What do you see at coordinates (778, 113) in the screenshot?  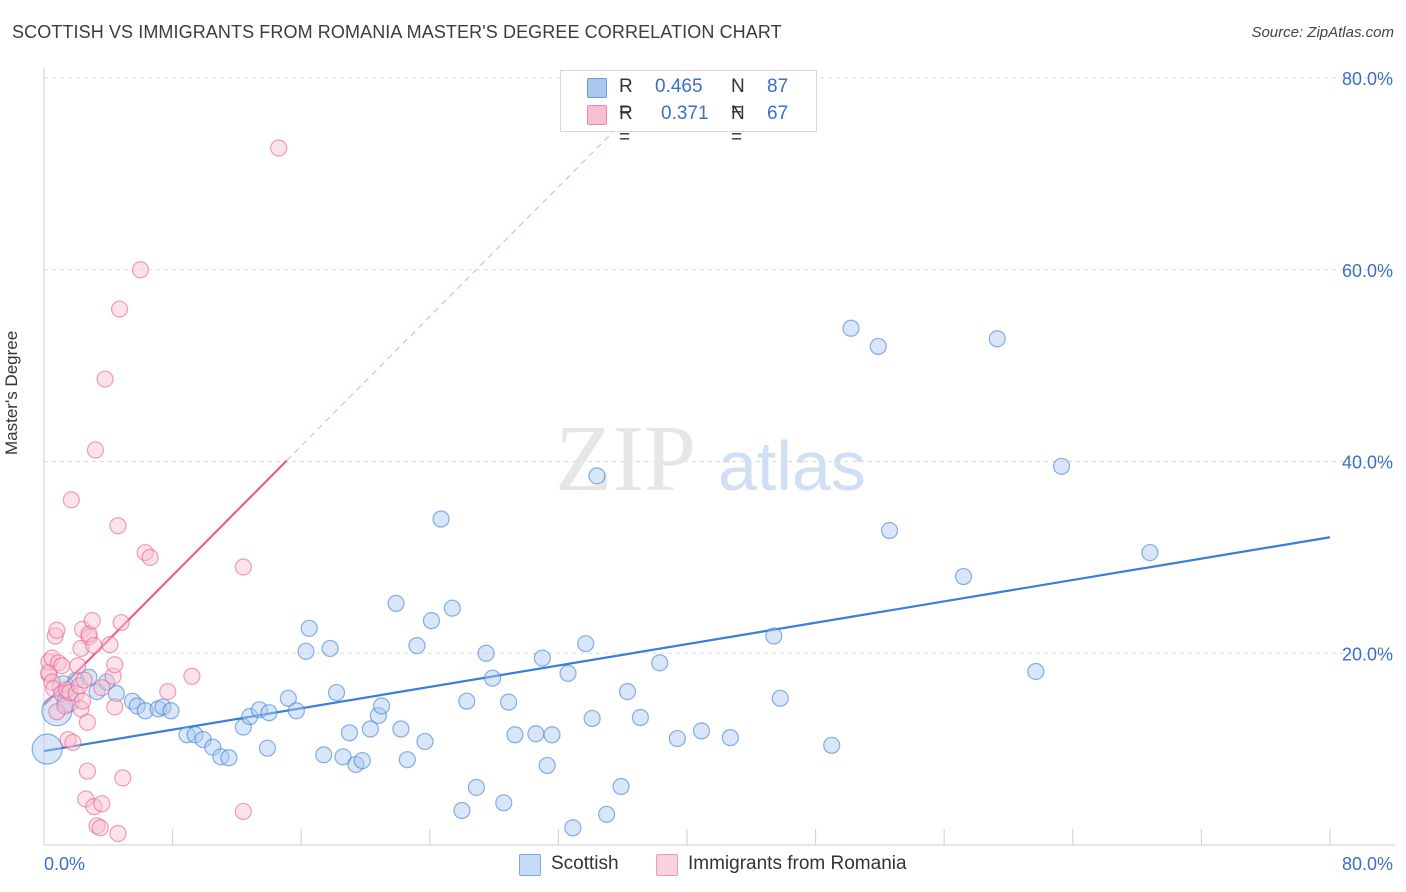 I see `legend-n-value: 67` at bounding box center [778, 113].